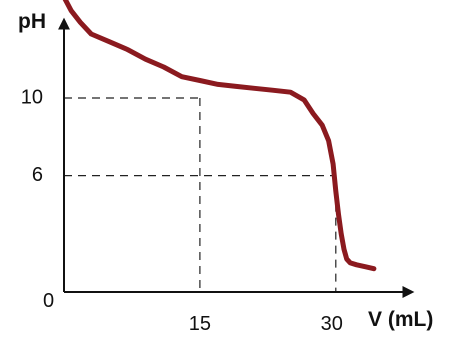 The height and width of the screenshot is (338, 459). Describe the element at coordinates (48, 301) in the screenshot. I see `origin-label: 0` at that location.